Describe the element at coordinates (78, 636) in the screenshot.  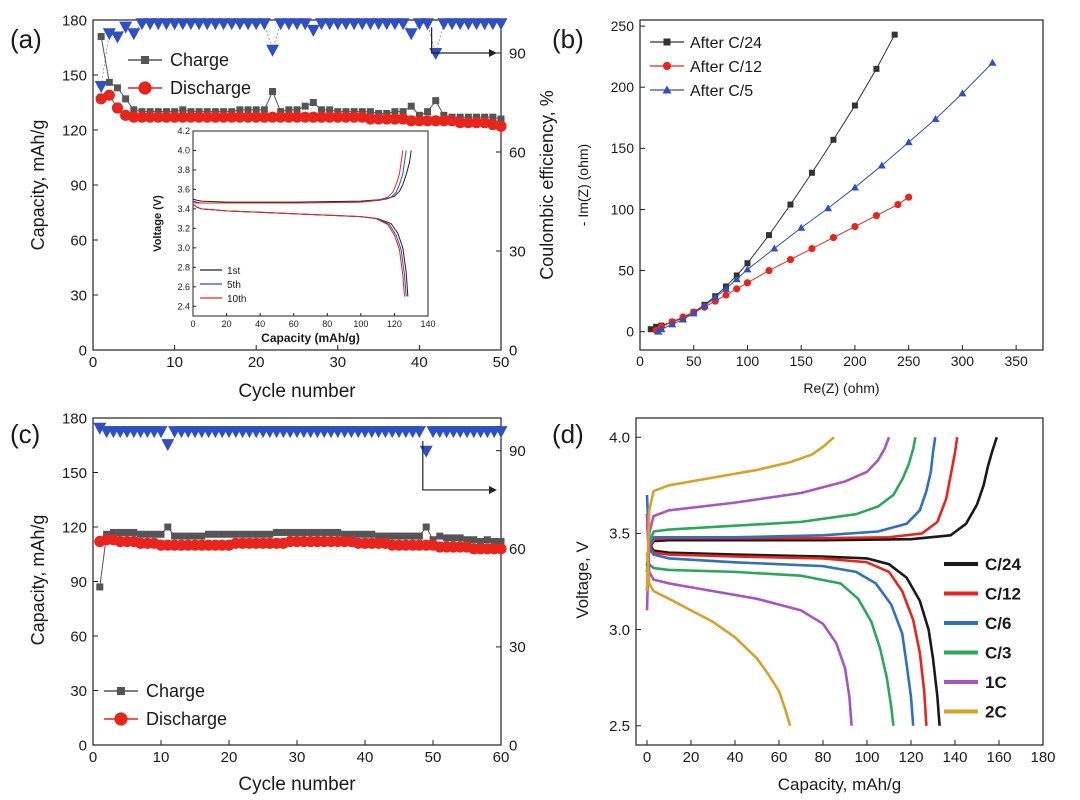
I see `c-ytick-label: 60` at that location.